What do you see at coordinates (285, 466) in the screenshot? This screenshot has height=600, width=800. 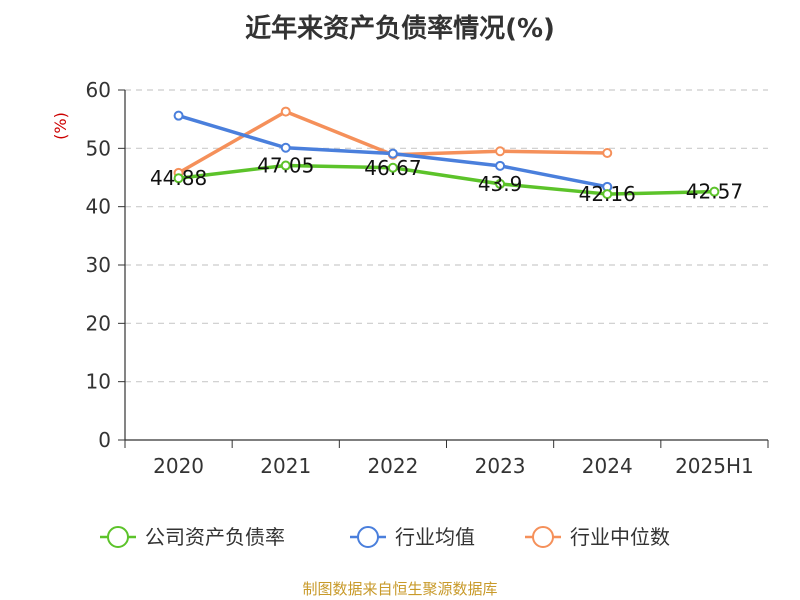 I see `x-tick-label: 2021` at bounding box center [285, 466].